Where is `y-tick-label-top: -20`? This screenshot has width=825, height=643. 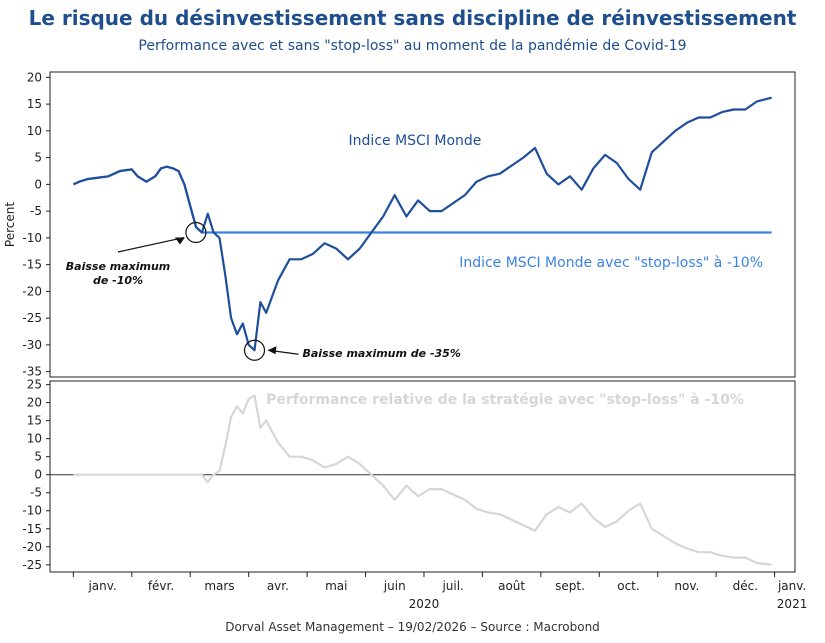
y-tick-label-top: -20 is located at coordinates (32, 291).